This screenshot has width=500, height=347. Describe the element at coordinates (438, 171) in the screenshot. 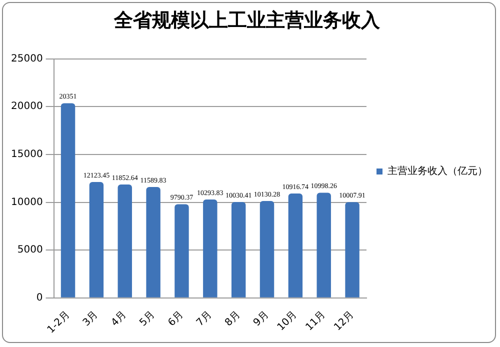

I see `legend-label: 主营业务收入（亿元）` at that location.